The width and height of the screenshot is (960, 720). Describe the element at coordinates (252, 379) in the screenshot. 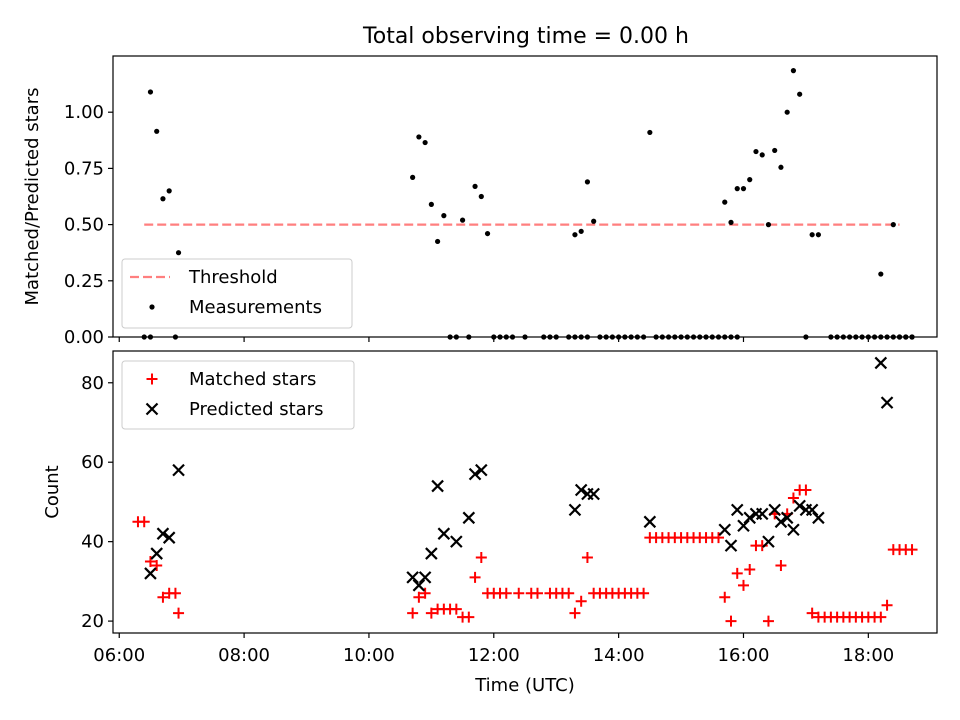

I see `legend-label: Matched stars` at that location.